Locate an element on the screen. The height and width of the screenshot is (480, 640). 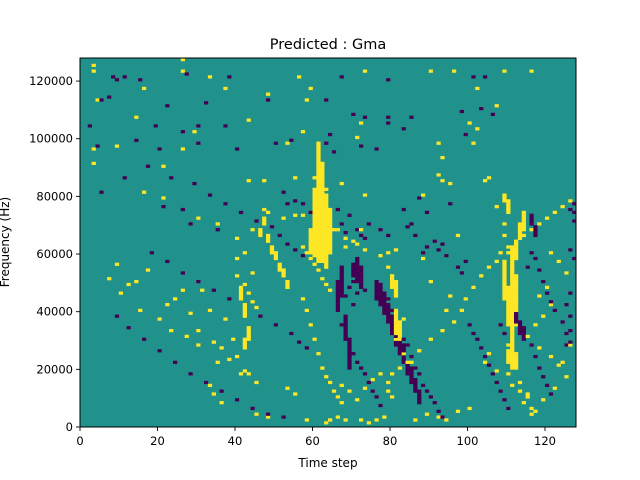
x-tick-label: 120 is located at coordinates (545, 441).